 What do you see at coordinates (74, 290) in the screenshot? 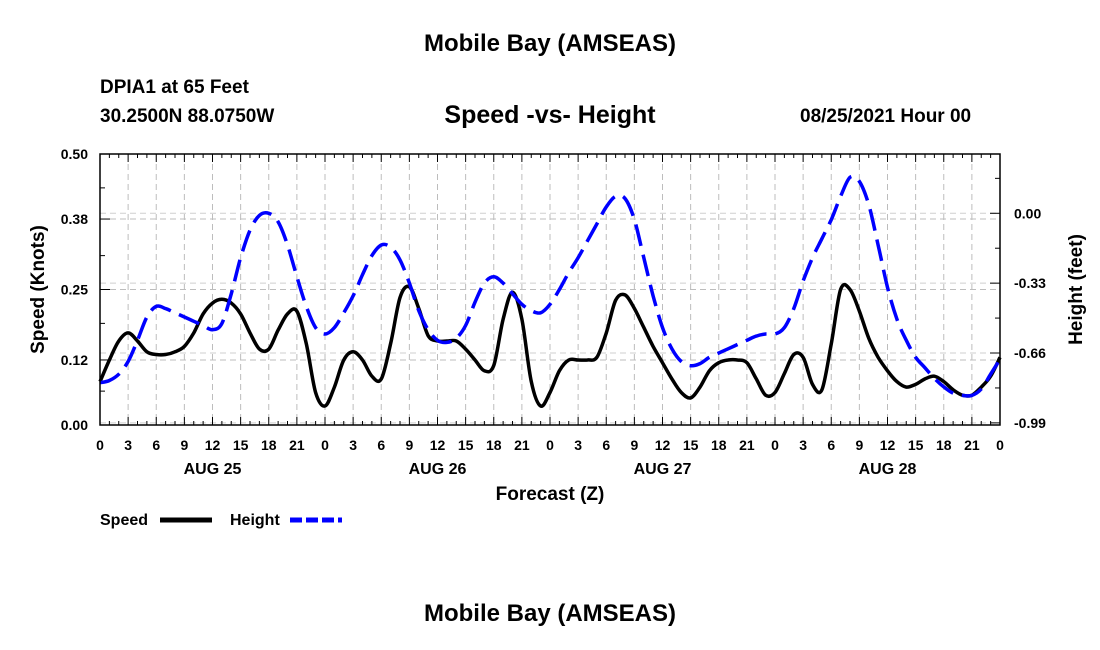
I see `y-left-tick-label: 0.25` at bounding box center [74, 290].